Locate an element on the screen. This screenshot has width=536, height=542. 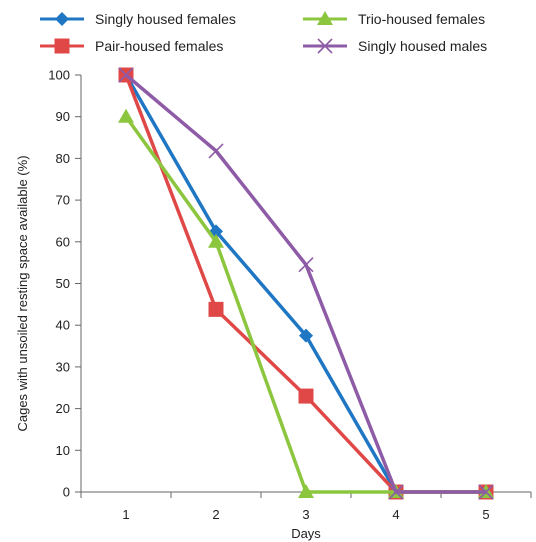
y-tick-label: 10 is located at coordinates (63, 450).